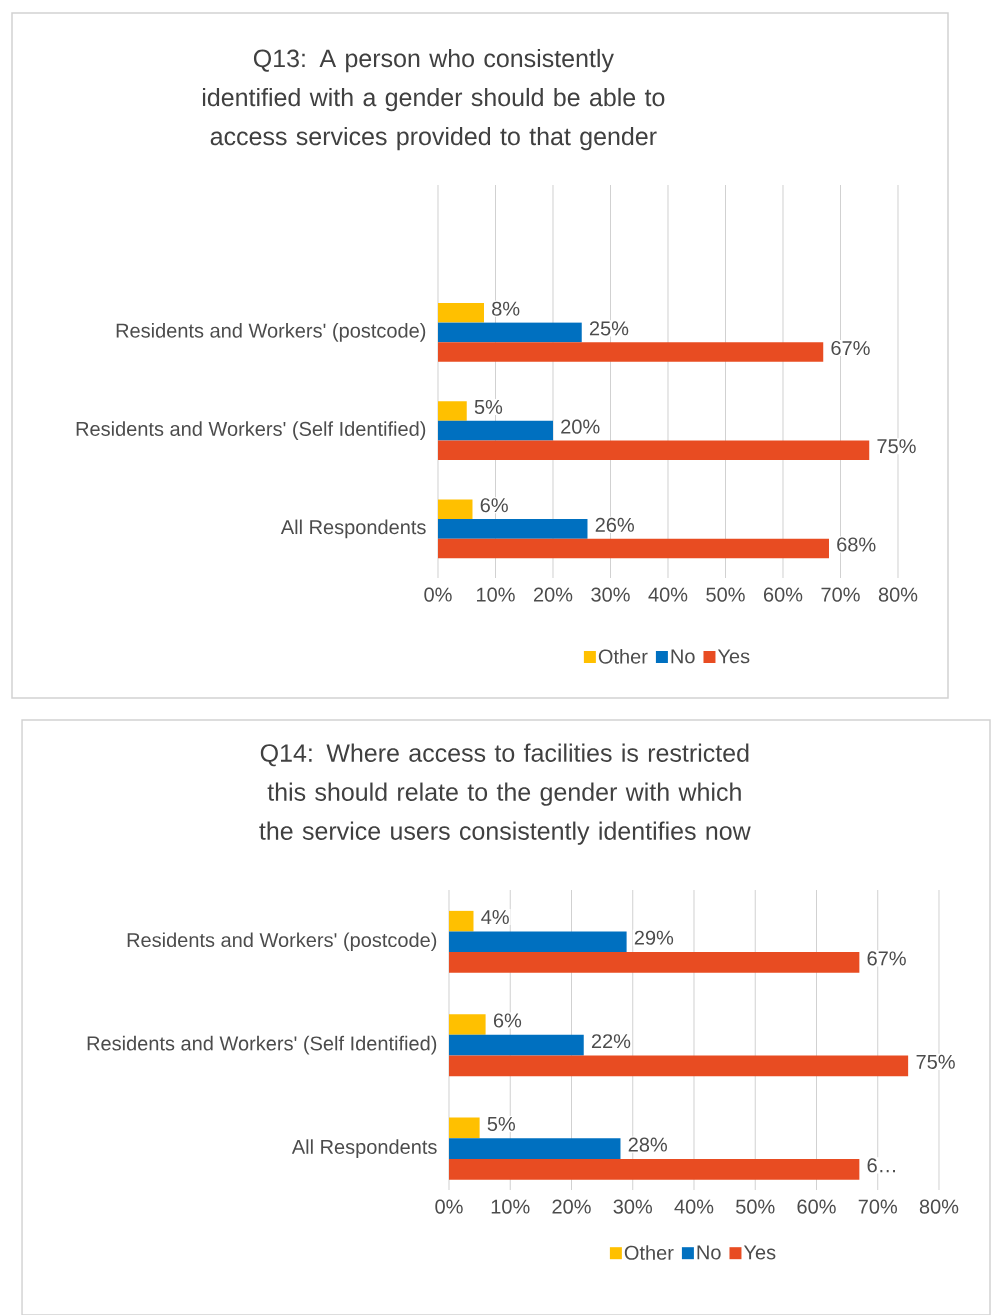 The image size is (1003, 1315). What do you see at coordinates (506, 308) in the screenshot?
I see `data-label: 8%` at bounding box center [506, 308].